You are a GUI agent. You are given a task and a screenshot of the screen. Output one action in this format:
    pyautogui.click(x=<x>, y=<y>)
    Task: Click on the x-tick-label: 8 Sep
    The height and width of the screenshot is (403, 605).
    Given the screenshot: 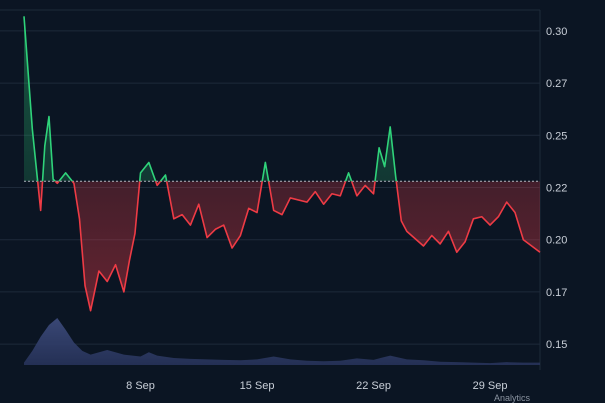 What is the action you would take?
    pyautogui.click(x=140, y=386)
    